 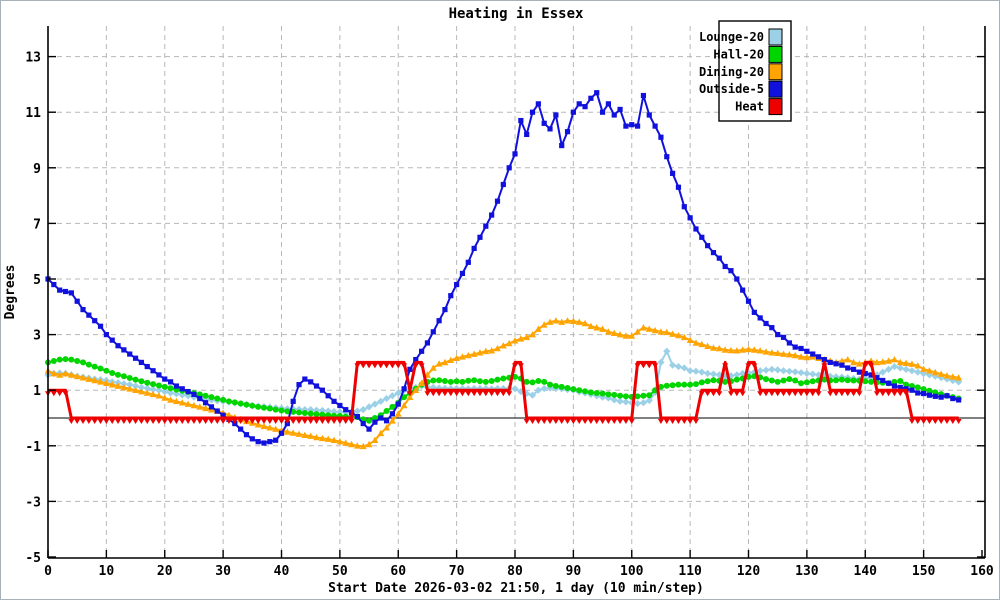 What do you see at coordinates (515, 571) in the screenshot?
I see `x-tick-label: 80` at bounding box center [515, 571].